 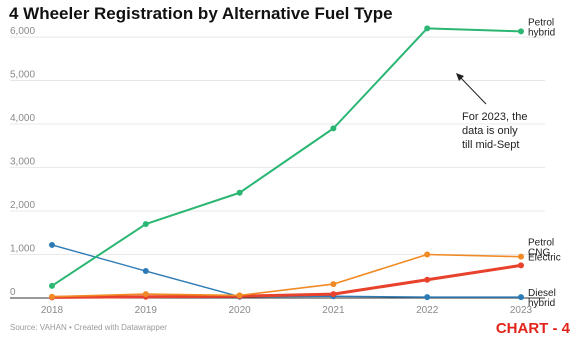 I want to click on x-tick-label: 2019, so click(x=146, y=310).